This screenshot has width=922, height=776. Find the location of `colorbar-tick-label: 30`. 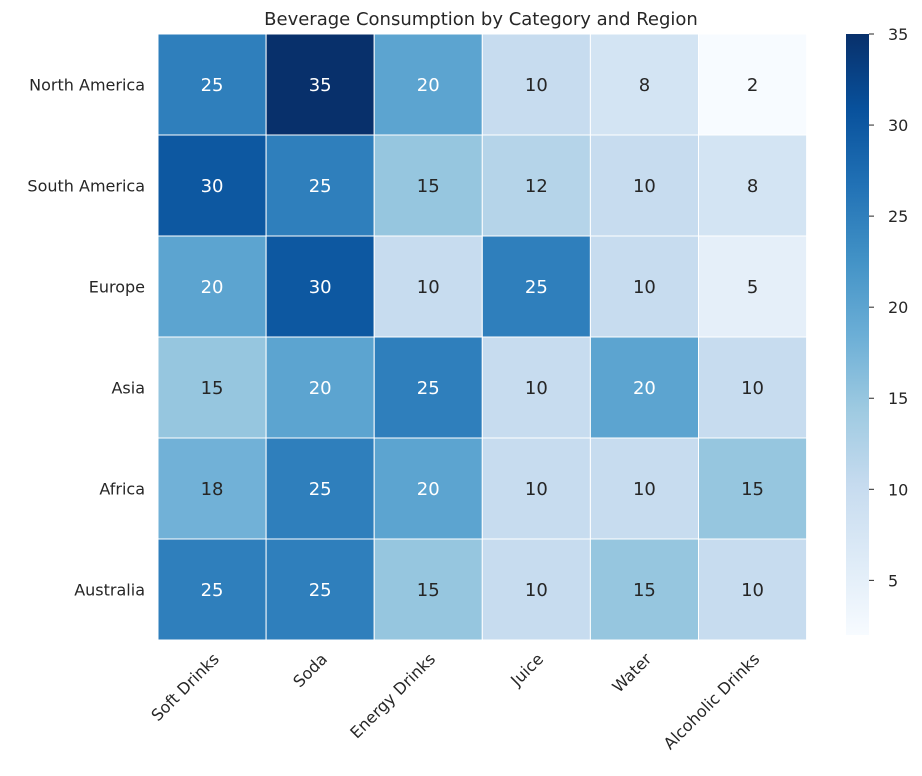

colorbar-tick-label: 30 is located at coordinates (898, 125).